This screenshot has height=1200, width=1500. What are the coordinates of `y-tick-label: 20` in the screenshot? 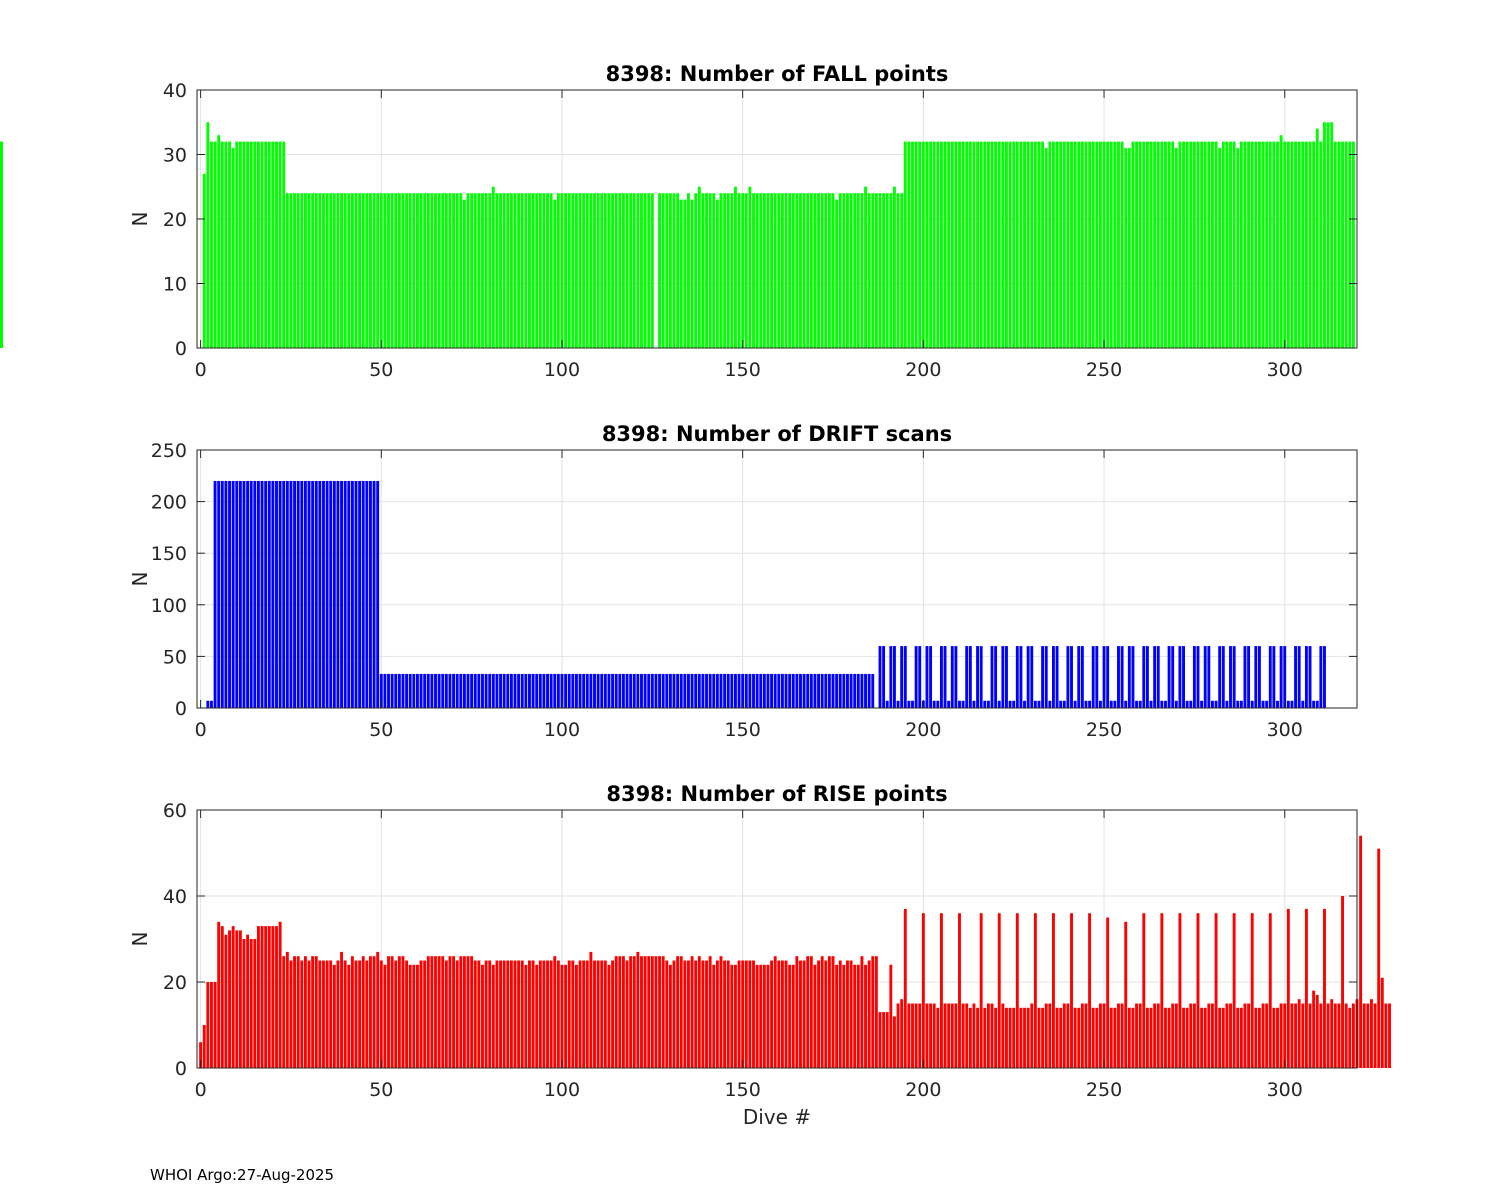 It's located at (175, 220).